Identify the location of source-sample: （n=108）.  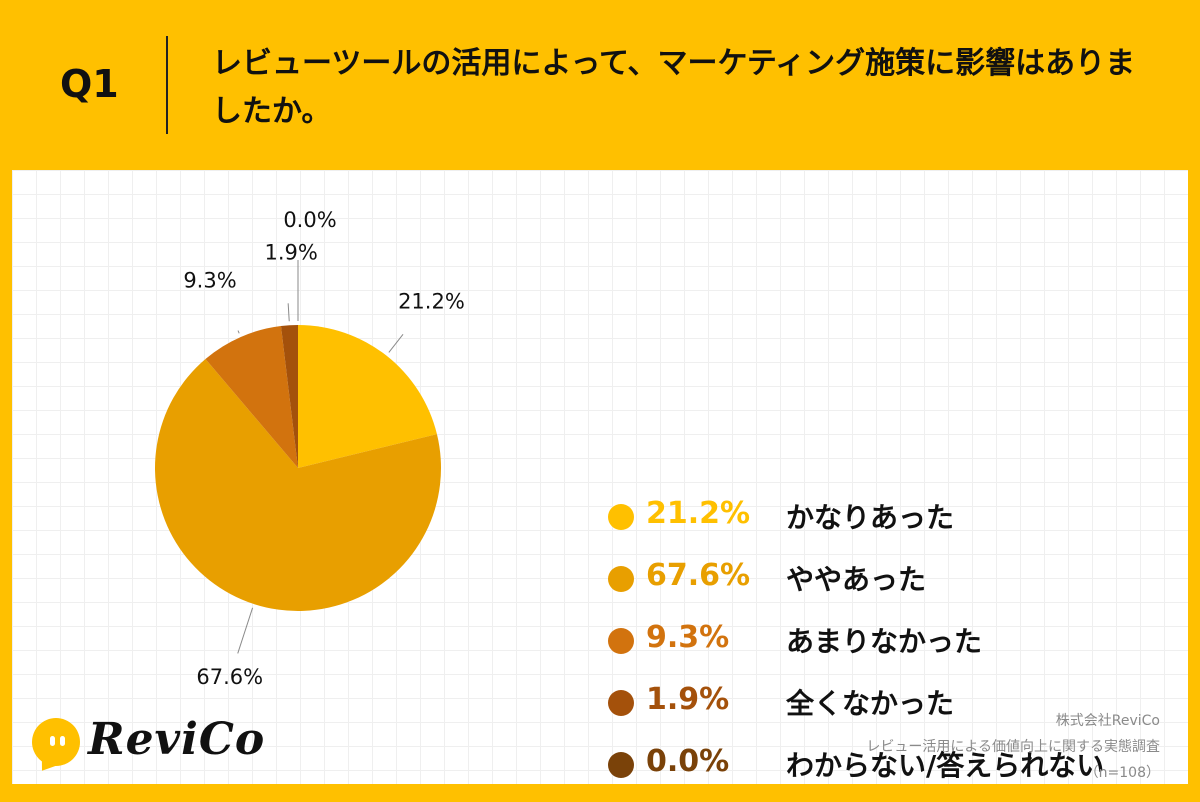
(1122, 773).